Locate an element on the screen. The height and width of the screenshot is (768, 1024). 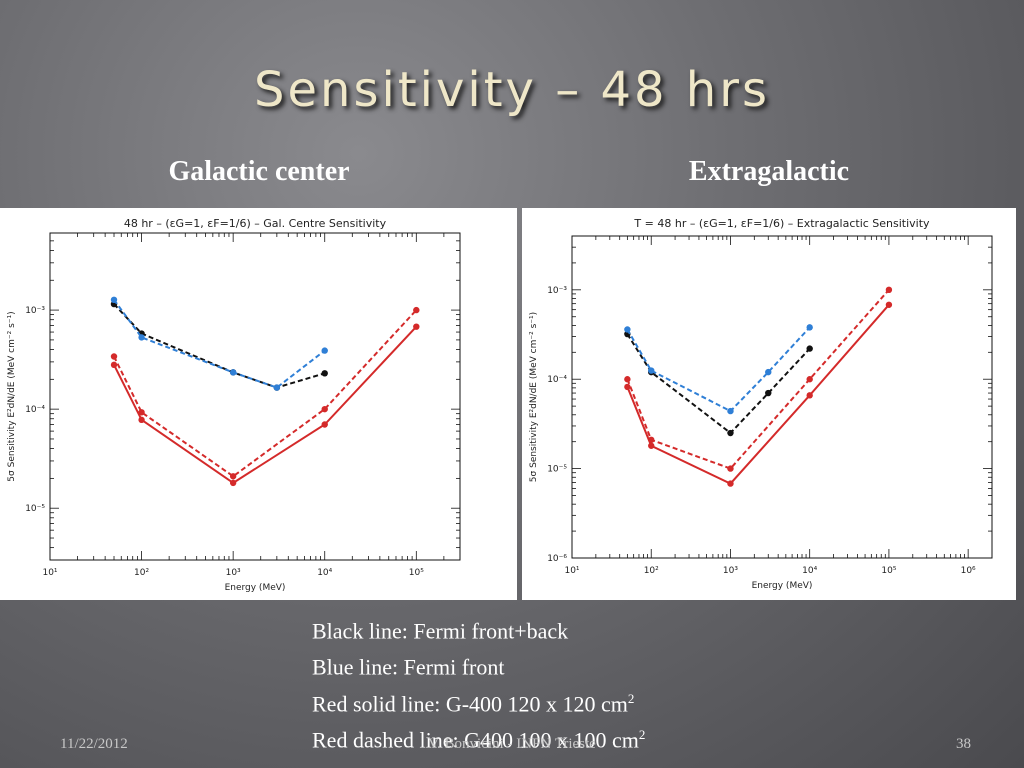
y-tick-label: 10⁻⁶ is located at coordinates (557, 559).